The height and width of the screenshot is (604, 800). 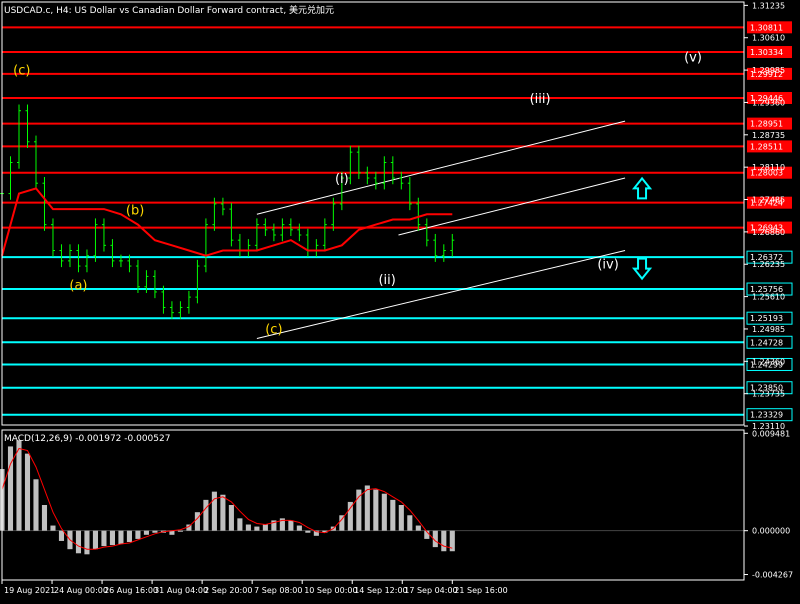 I want to click on macd-signal-line, so click(x=227, y=498).